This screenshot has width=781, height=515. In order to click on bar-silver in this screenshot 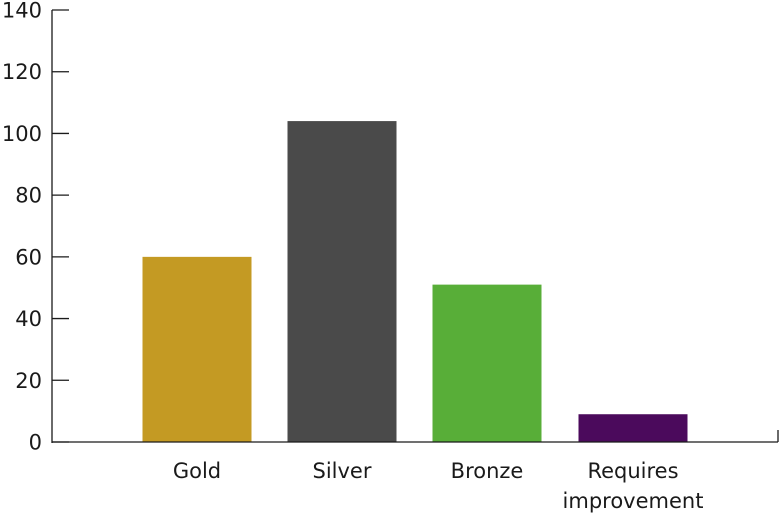, I will do `click(342, 281)`.